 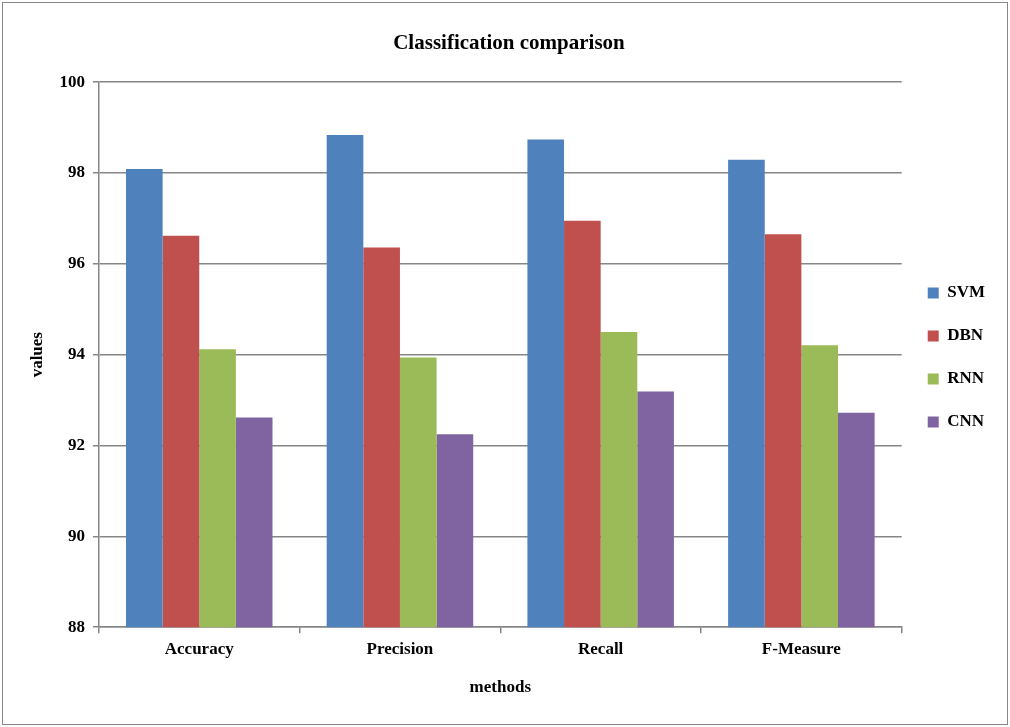 I want to click on y-tick-label: 88, so click(x=76, y=626).